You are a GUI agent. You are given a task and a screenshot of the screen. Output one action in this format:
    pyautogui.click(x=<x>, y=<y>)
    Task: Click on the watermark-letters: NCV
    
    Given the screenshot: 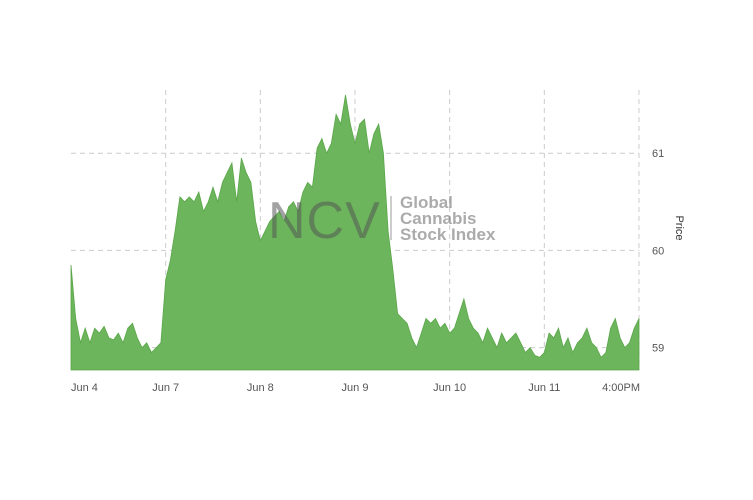 What is the action you would take?
    pyautogui.click(x=324, y=221)
    